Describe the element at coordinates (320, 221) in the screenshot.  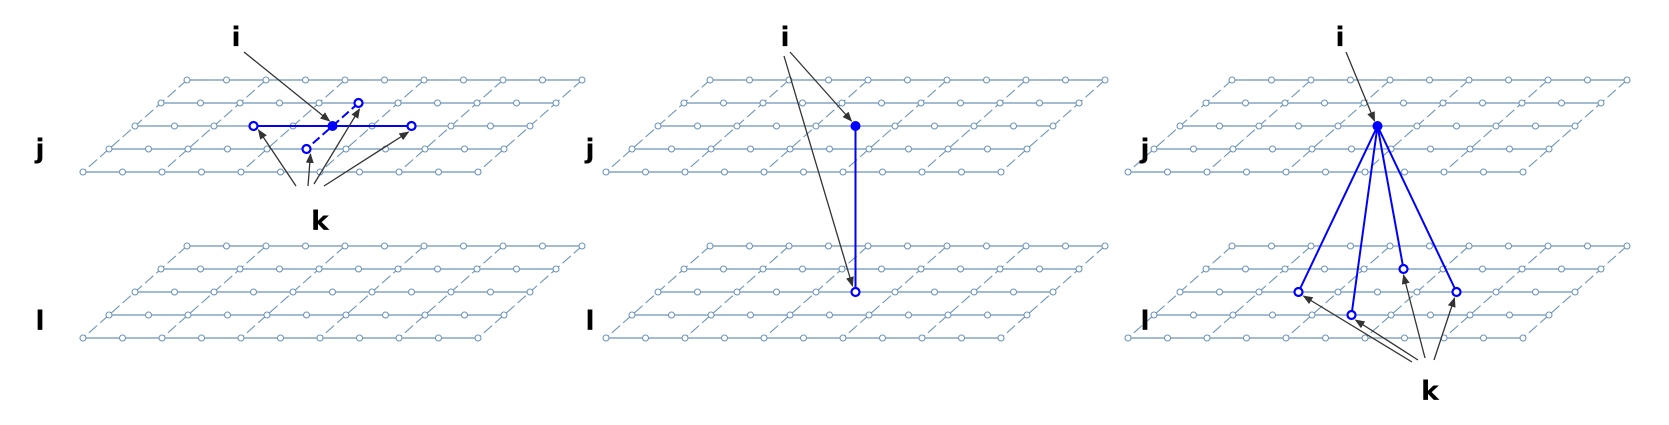
I see `label-k: k` at that location.